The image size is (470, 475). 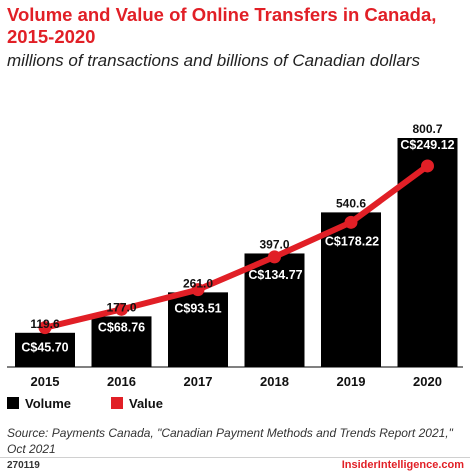 What do you see at coordinates (351, 289) in the screenshot?
I see `bar-volume-2019` at bounding box center [351, 289].